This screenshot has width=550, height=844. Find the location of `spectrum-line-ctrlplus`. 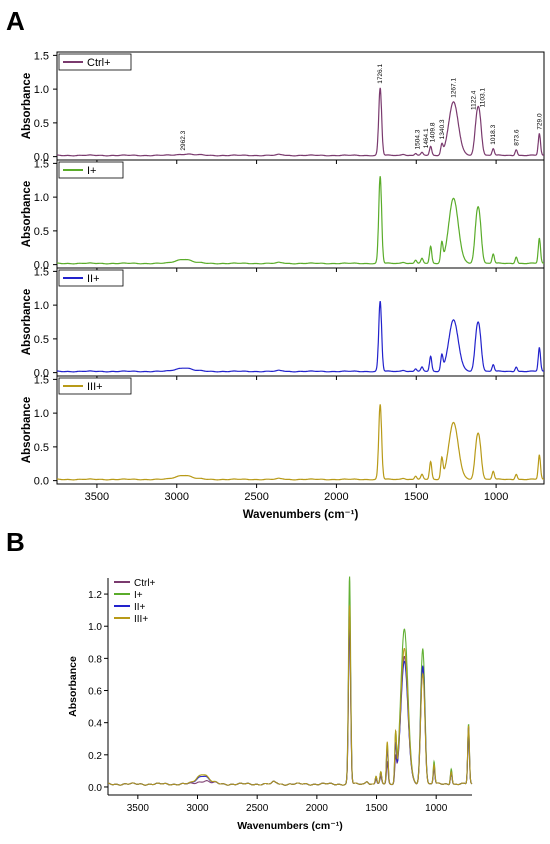

spectrum-line-ctrlplus is located at coordinates (300, 122).